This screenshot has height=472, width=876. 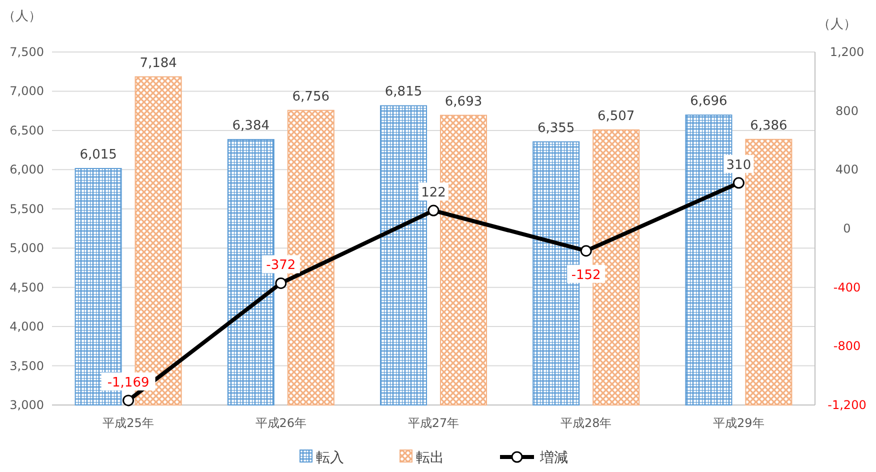 What do you see at coordinates (128, 382) in the screenshot?
I see `data-label: -1,169` at bounding box center [128, 382].